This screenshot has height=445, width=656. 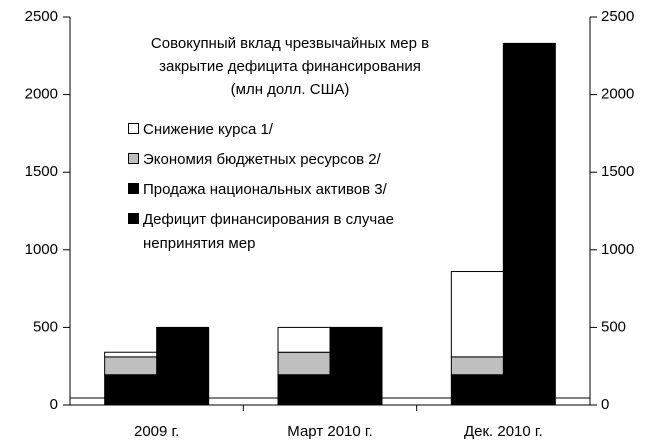 I want to click on y2-tick-label: 1000, so click(x=617, y=249).